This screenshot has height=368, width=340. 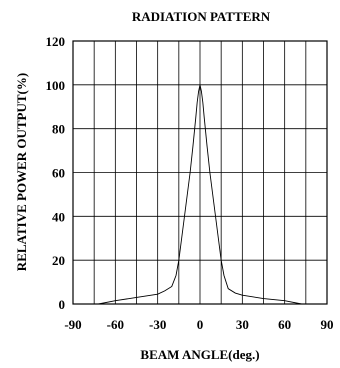 What do you see at coordinates (284, 324) in the screenshot?
I see `x-tick-label: 60` at bounding box center [284, 324].